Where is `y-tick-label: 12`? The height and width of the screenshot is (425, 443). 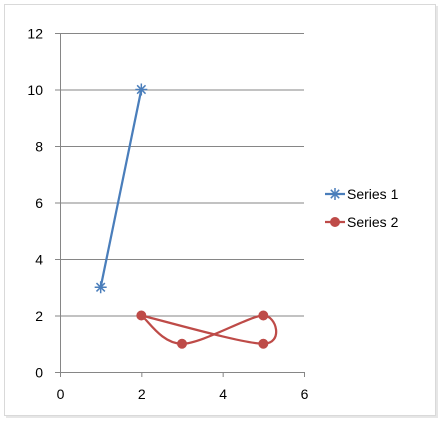 y-tick-label: 12 is located at coordinates (35, 34).